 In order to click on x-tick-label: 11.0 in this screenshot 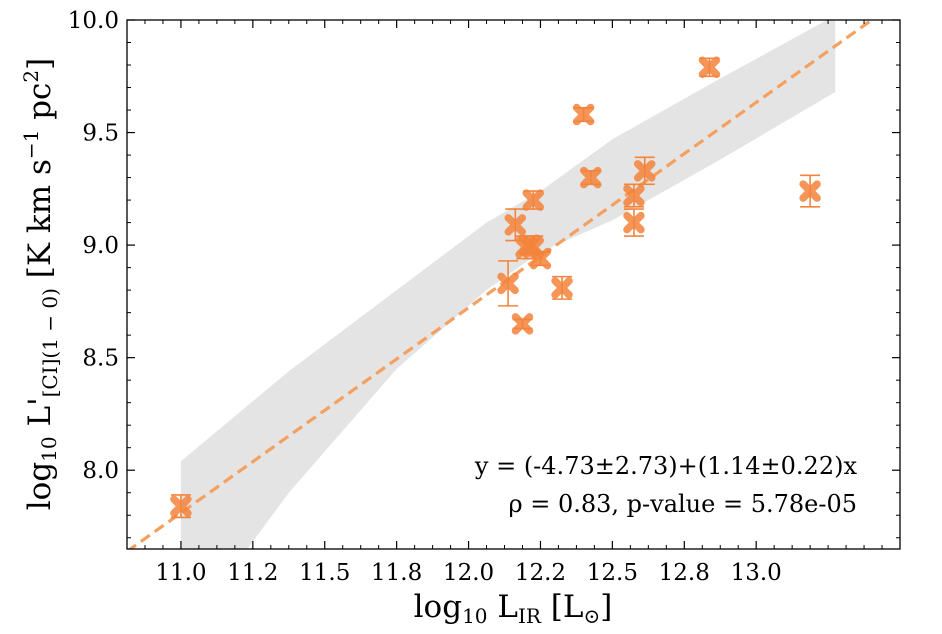, I will do `click(180, 573)`.